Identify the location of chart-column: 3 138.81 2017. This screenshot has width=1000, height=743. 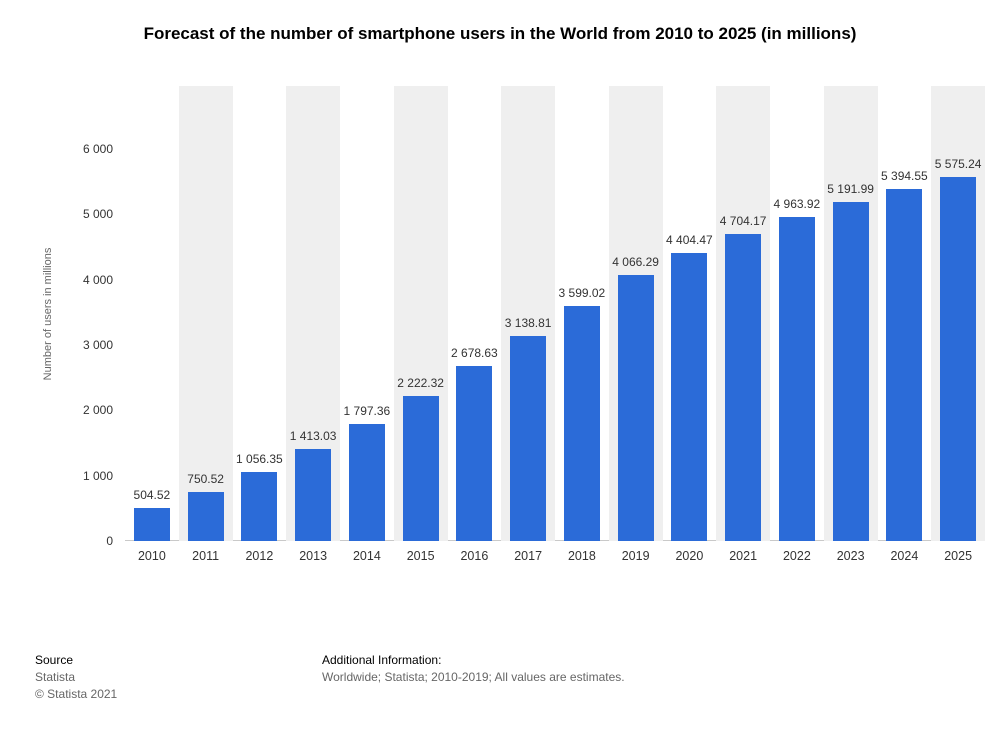
(528, 324).